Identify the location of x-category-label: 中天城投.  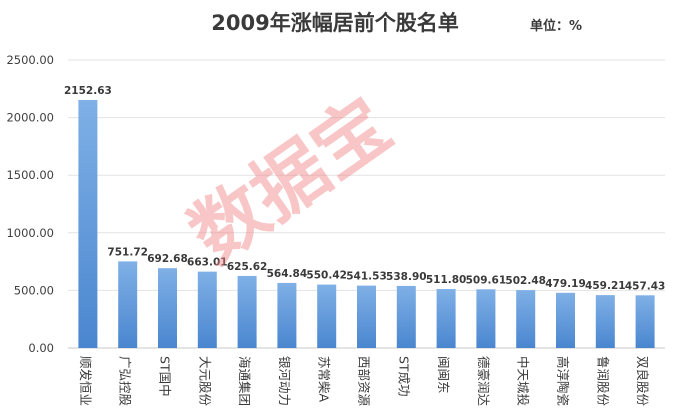
(523, 381).